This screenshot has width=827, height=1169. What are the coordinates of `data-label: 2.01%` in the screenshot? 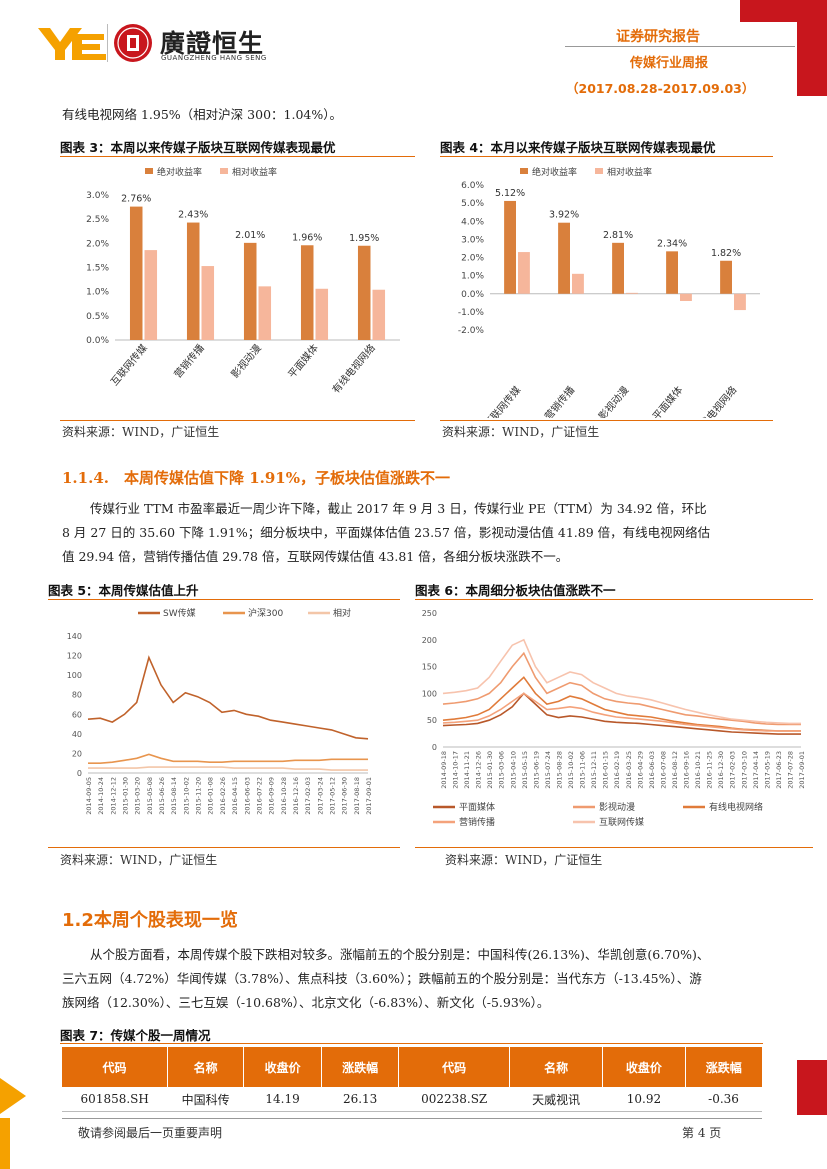 It's located at (250, 235).